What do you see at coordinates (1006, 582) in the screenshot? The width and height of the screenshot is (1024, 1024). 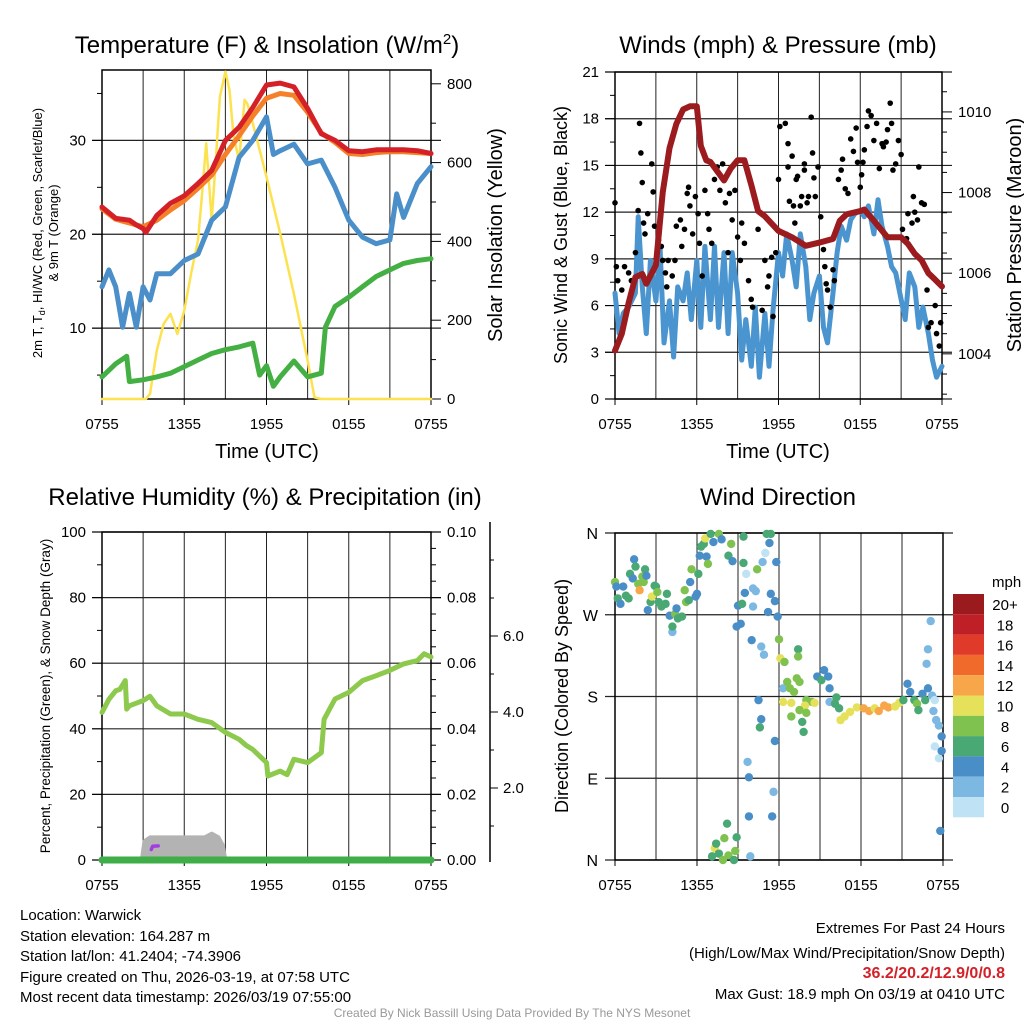 I see `speed-legend-title: mph` at bounding box center [1006, 582].